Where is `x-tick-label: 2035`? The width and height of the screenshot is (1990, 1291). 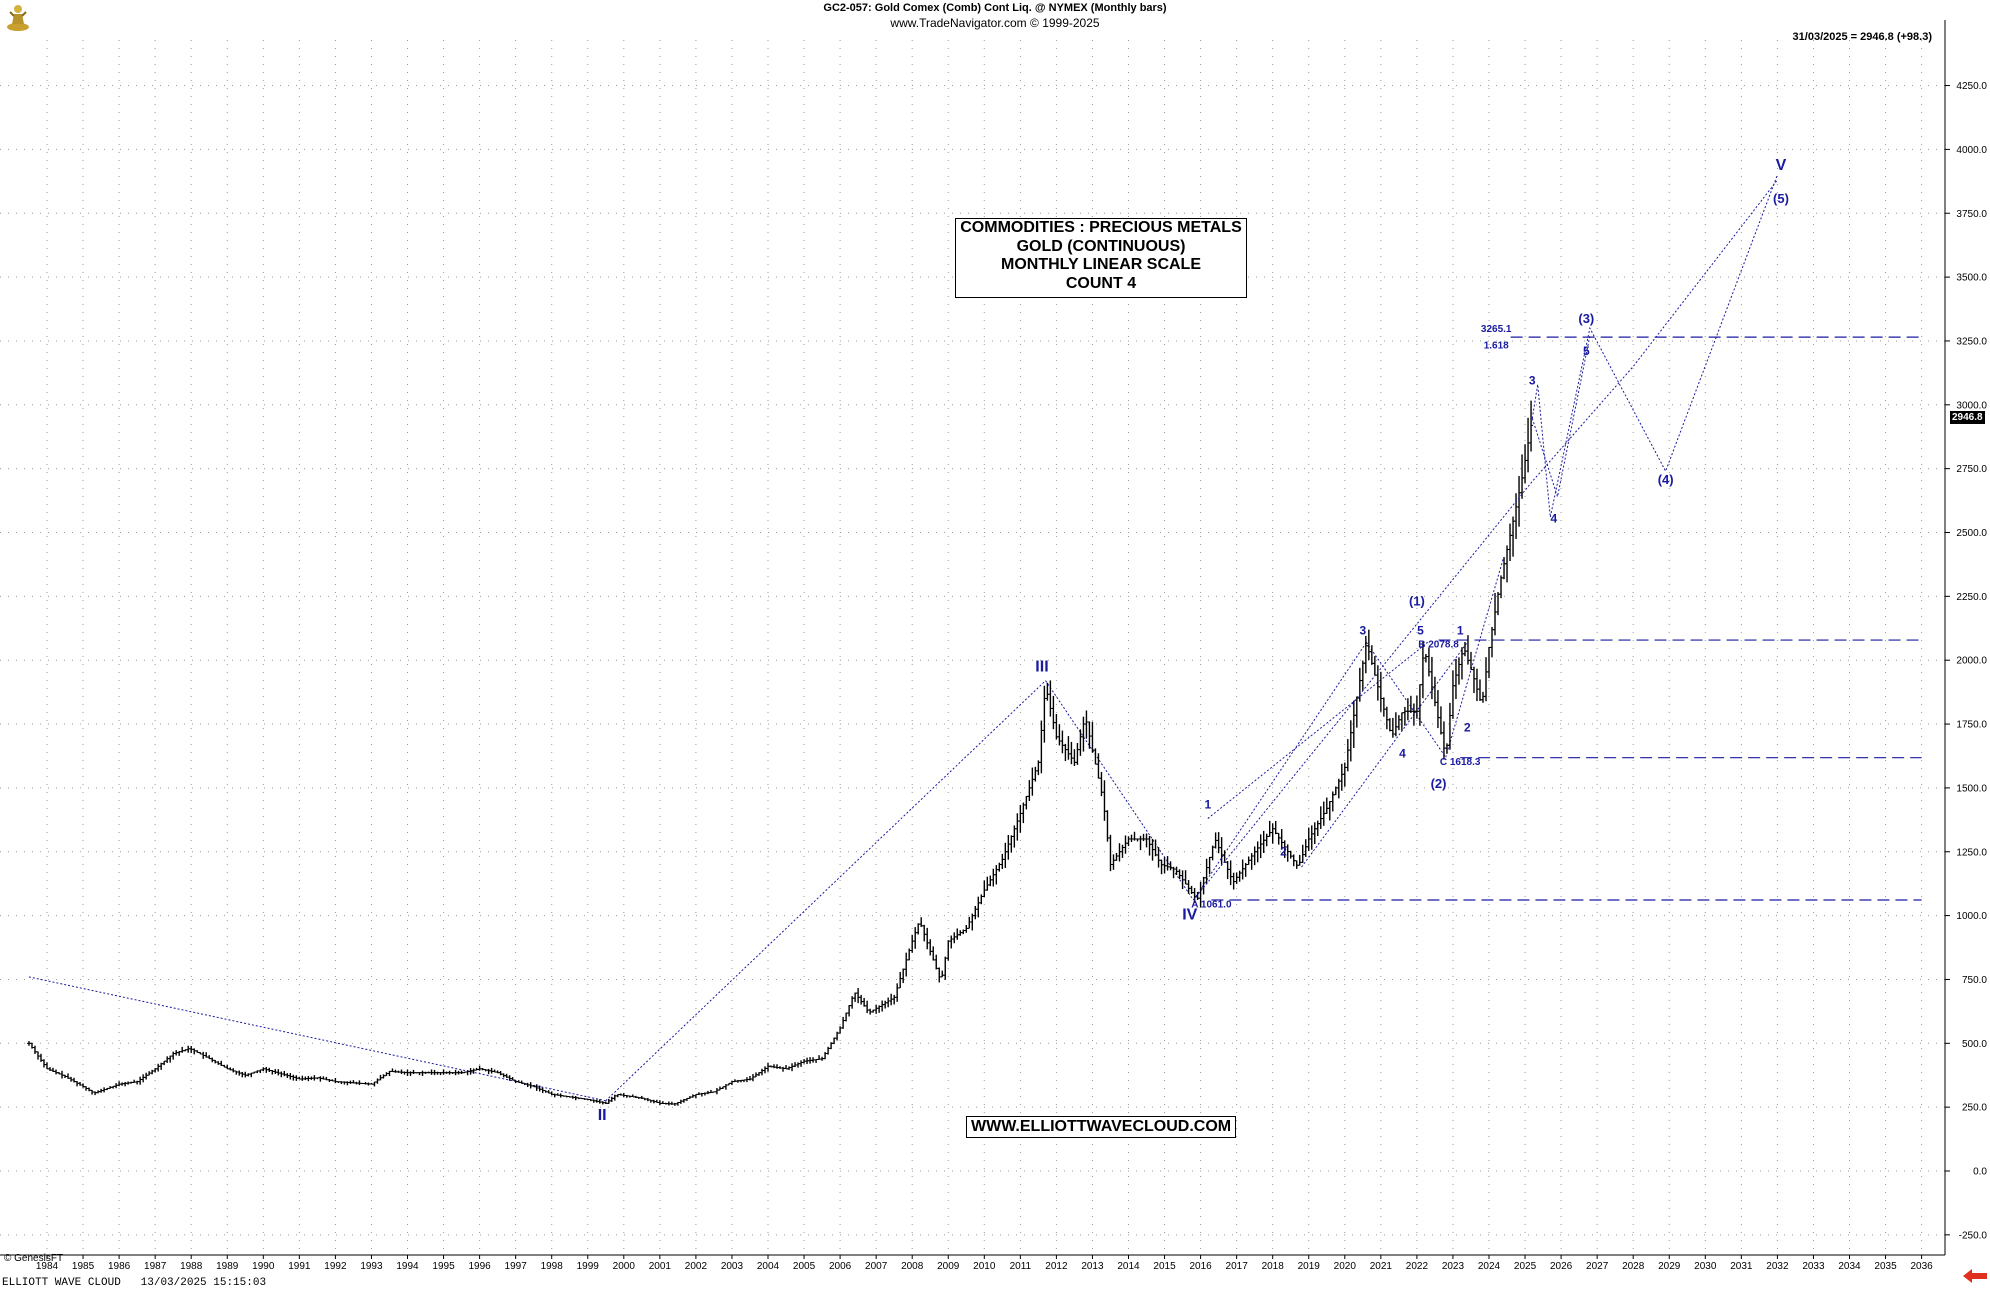
x-tick-label: 2035 is located at coordinates (1885, 1266).